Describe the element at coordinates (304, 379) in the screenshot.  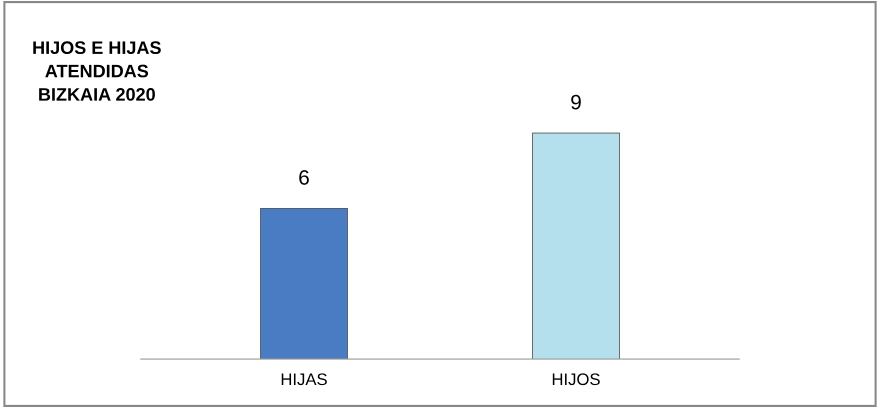
I see `x-tick-label: HIJAS` at that location.